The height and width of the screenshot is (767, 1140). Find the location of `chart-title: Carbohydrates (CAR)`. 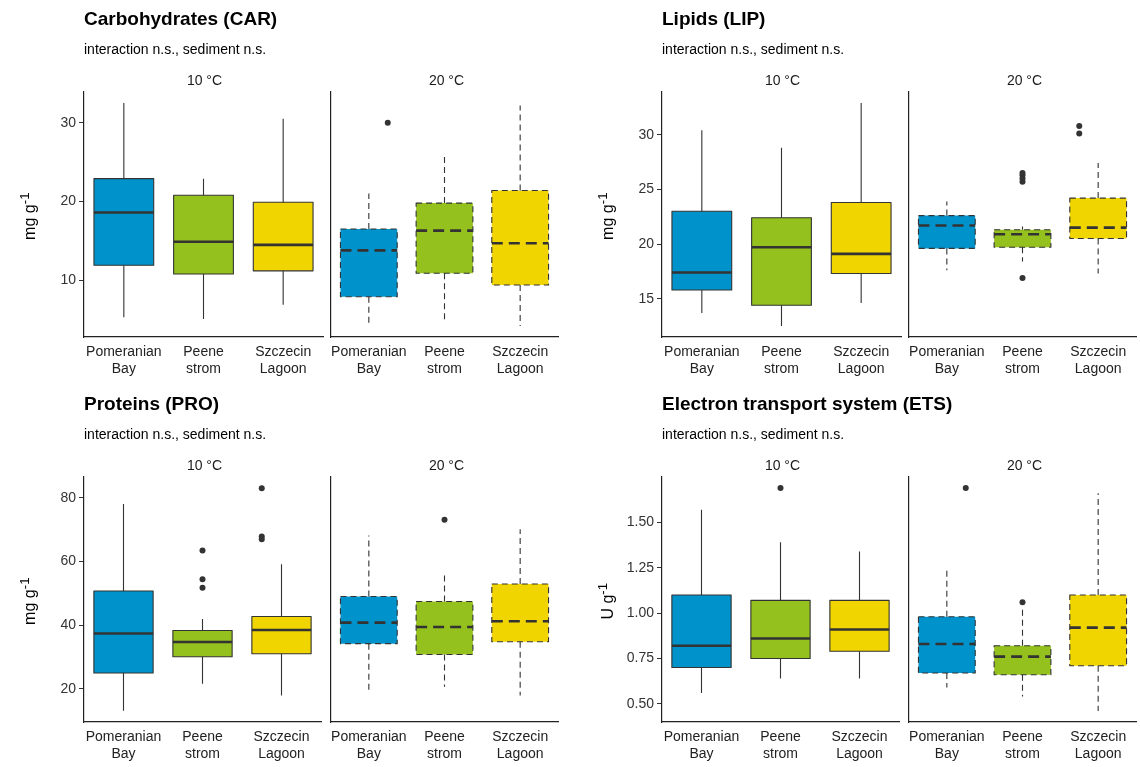

chart-title: Carbohydrates (CAR) is located at coordinates (181, 19).